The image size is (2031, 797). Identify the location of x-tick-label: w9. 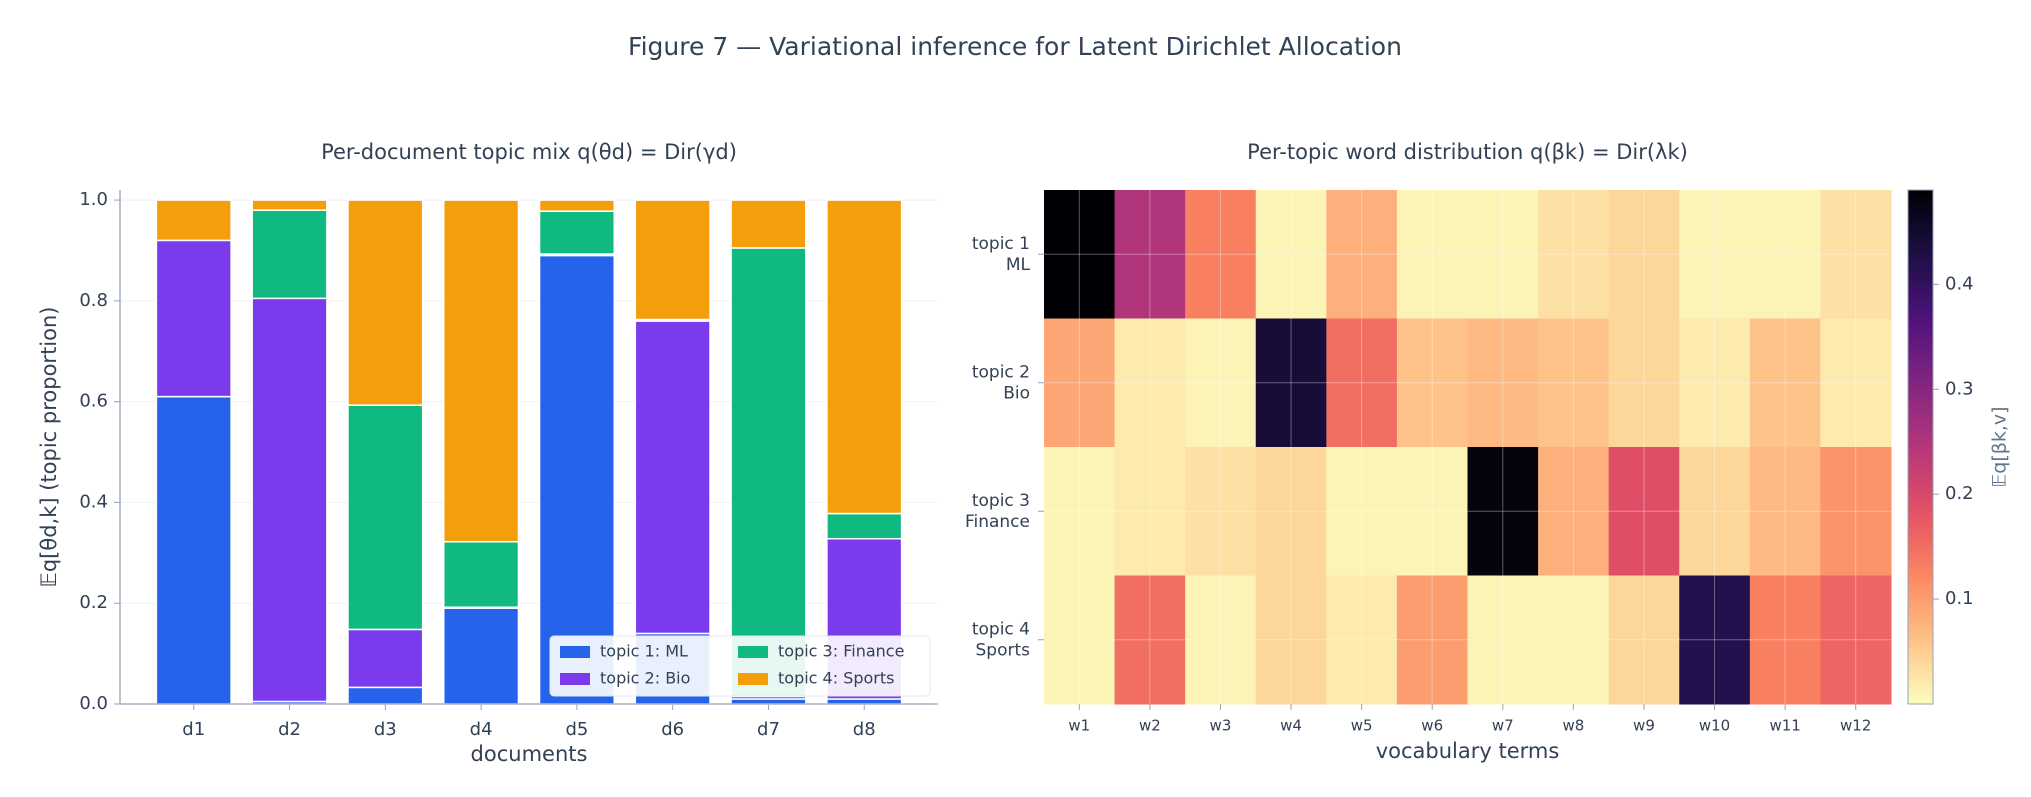
(1644, 726).